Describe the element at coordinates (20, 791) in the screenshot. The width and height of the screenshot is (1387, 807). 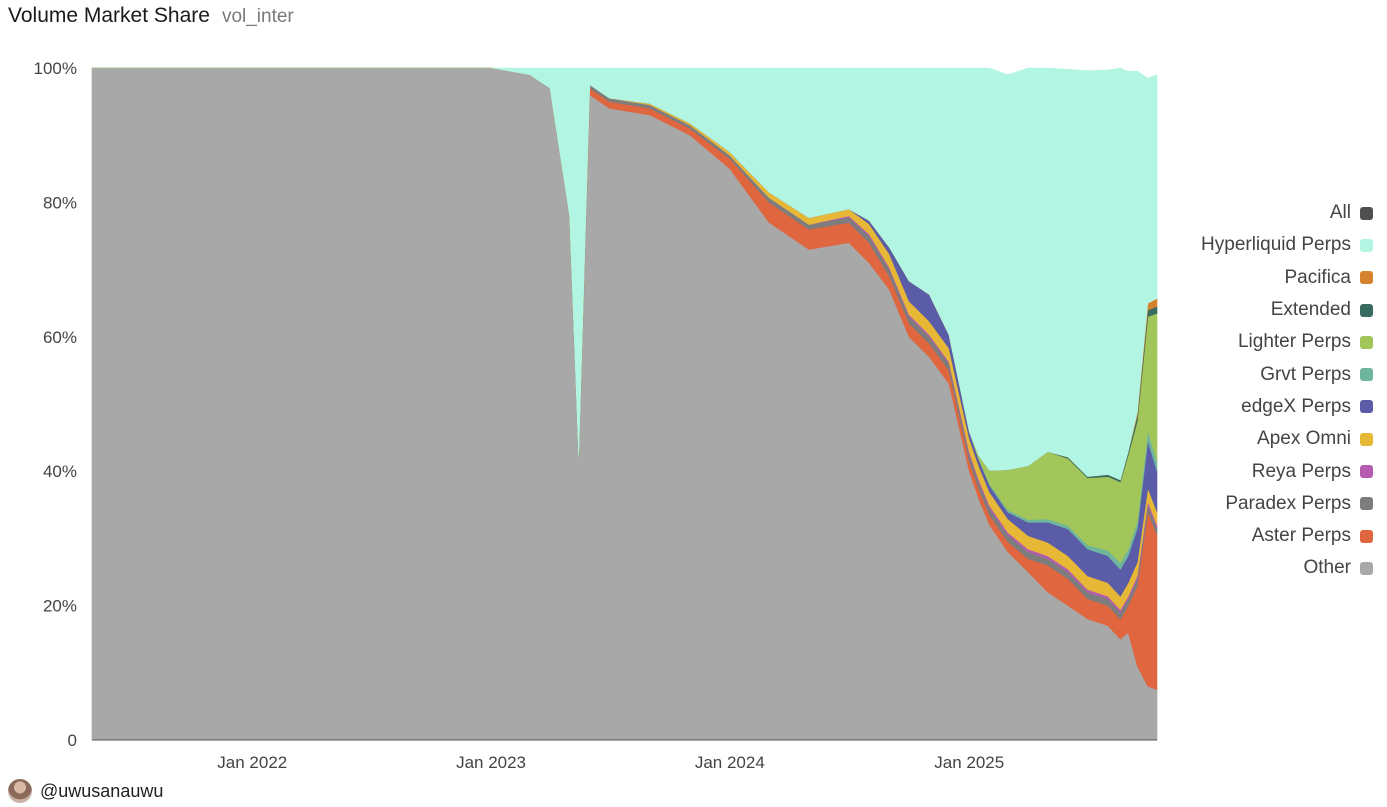
I see `avatar` at that location.